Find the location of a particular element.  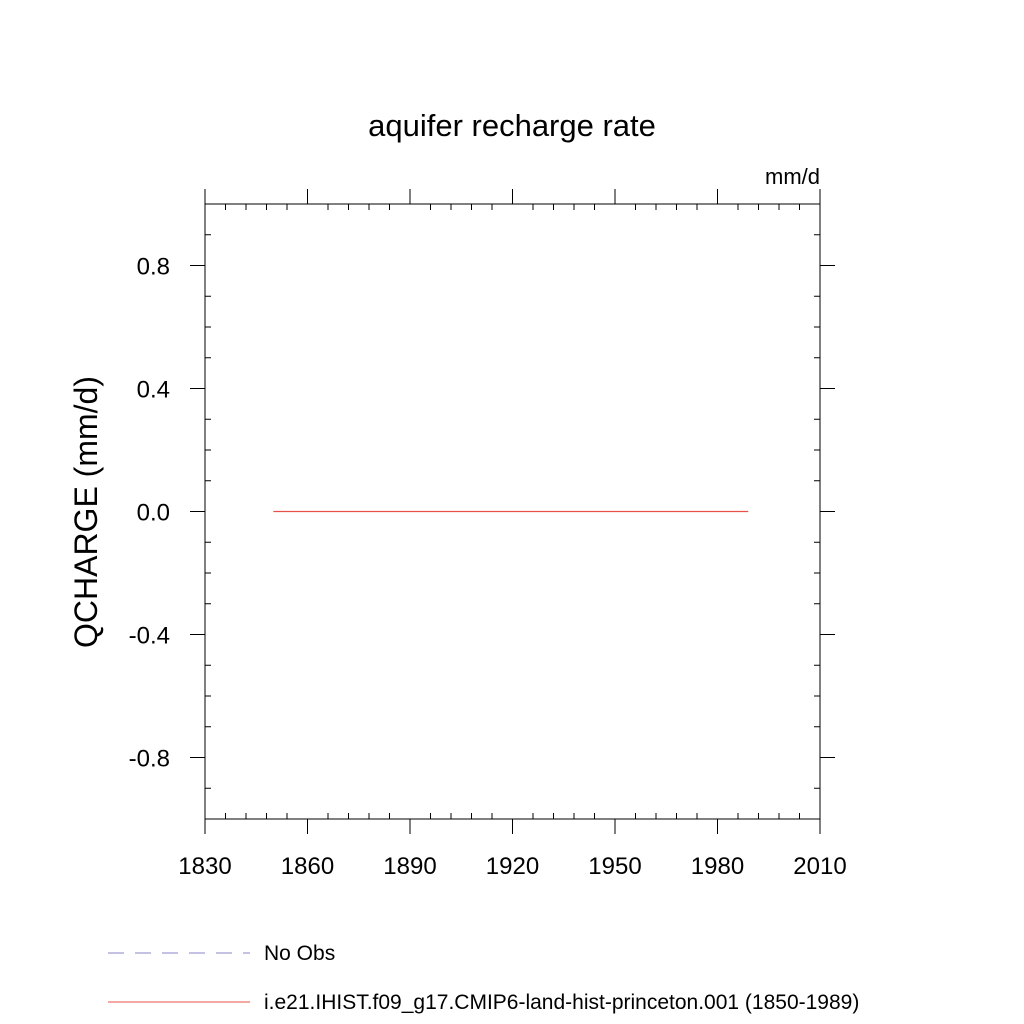

legend-label: No Obs is located at coordinates (299, 953).